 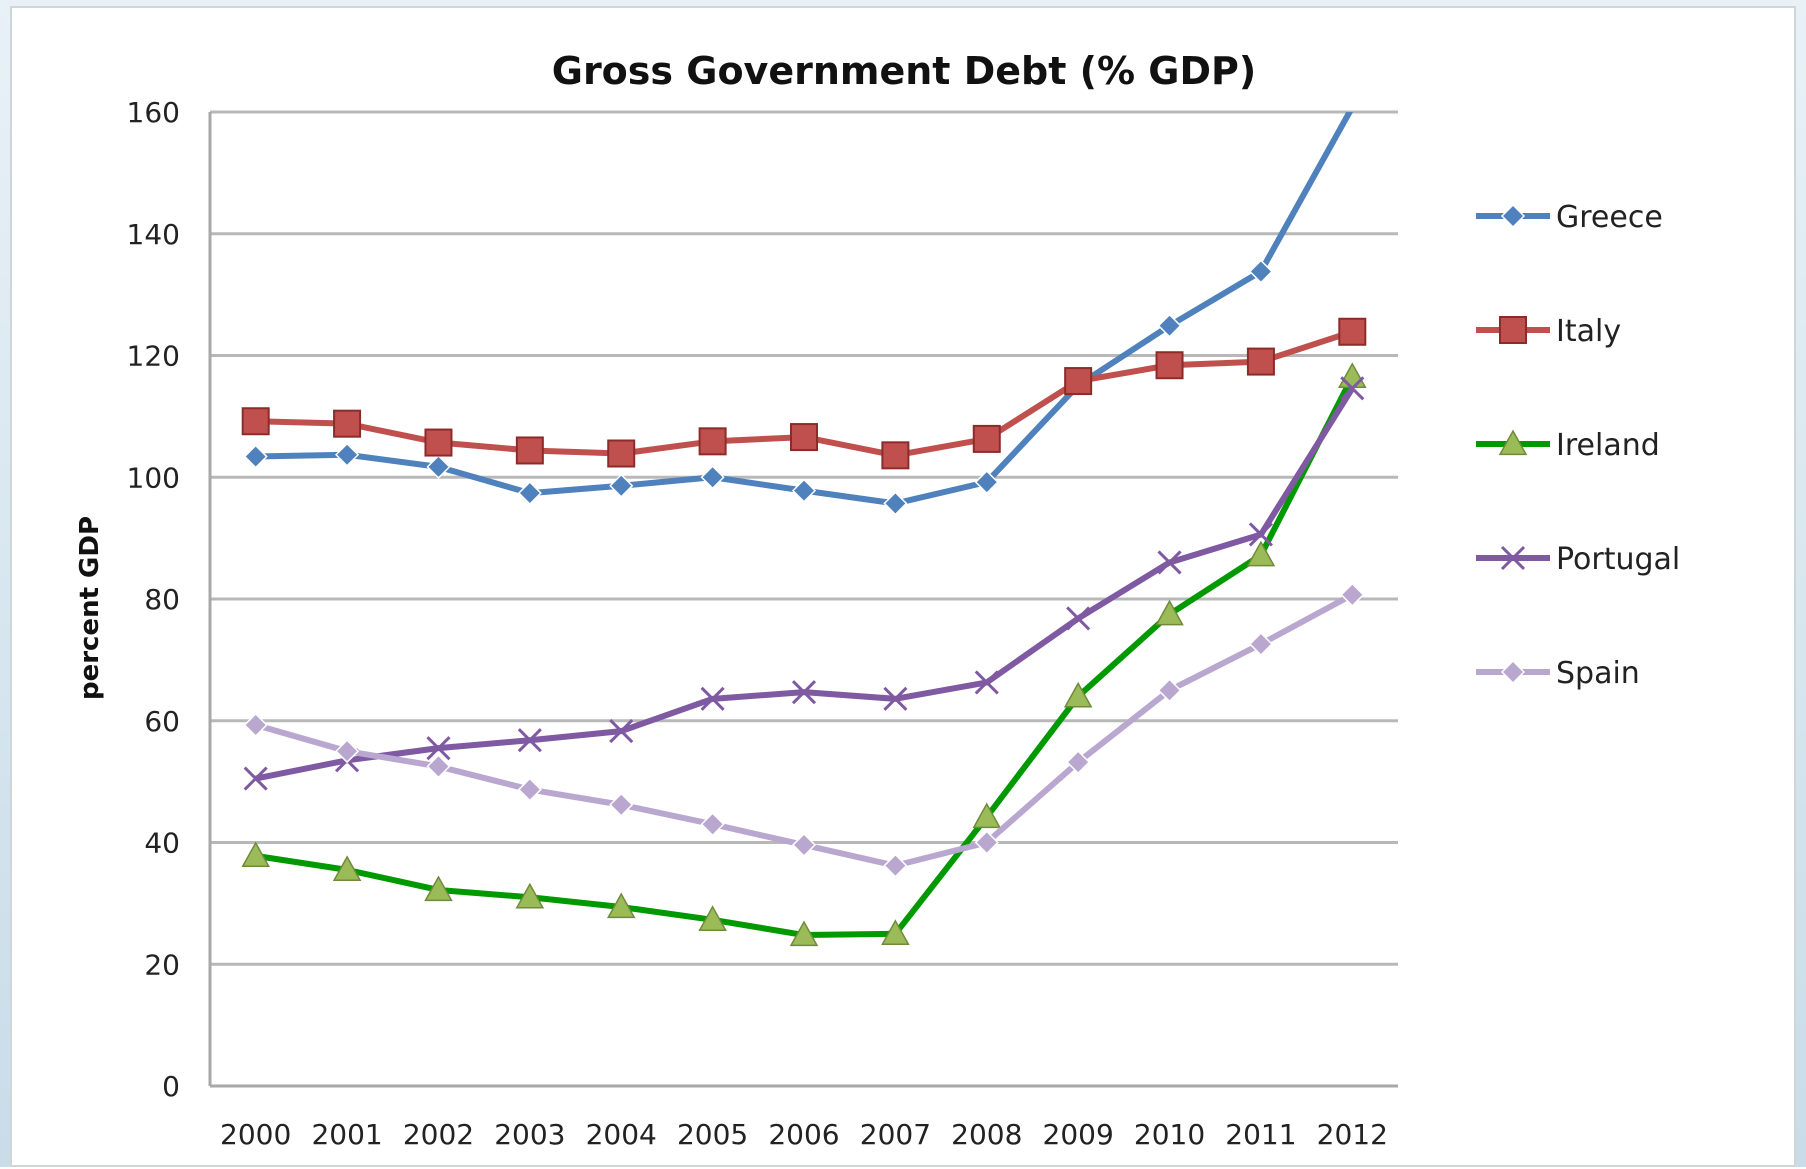 What do you see at coordinates (1169, 1134) in the screenshot?
I see `x-tick-label: 2010` at bounding box center [1169, 1134].